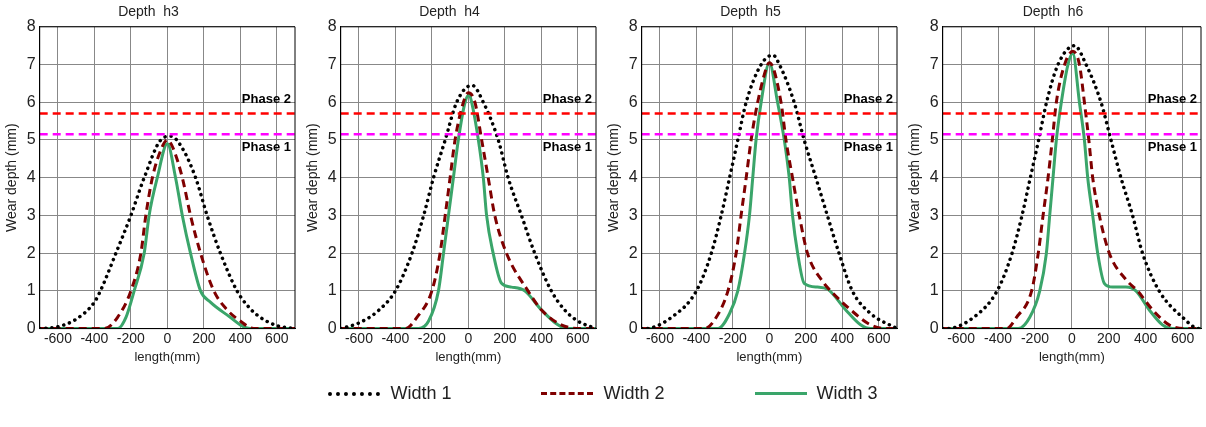  What do you see at coordinates (847, 393) in the screenshot?
I see `legend-label: Width 3` at bounding box center [847, 393].